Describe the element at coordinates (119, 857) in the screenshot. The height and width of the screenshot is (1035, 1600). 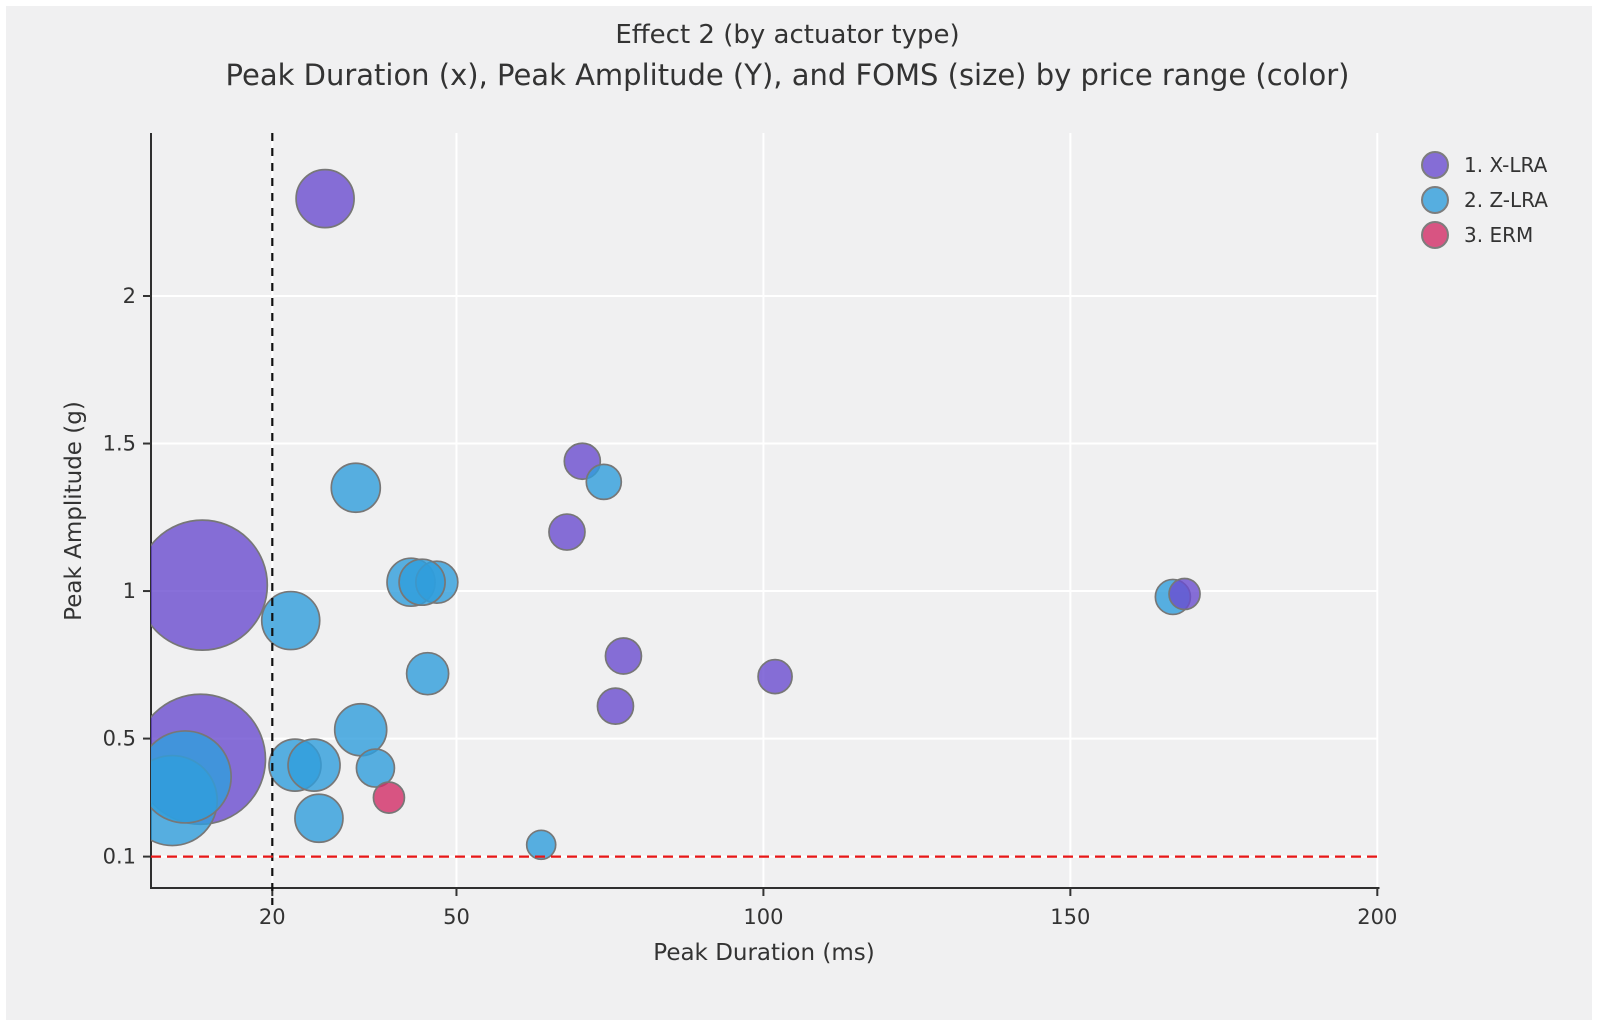
I see `y-tick-label: 0.1` at that location.